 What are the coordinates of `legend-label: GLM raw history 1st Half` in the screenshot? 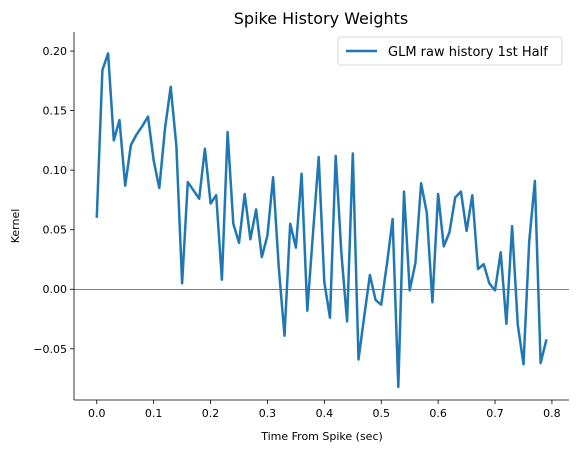 It's located at (468, 52).